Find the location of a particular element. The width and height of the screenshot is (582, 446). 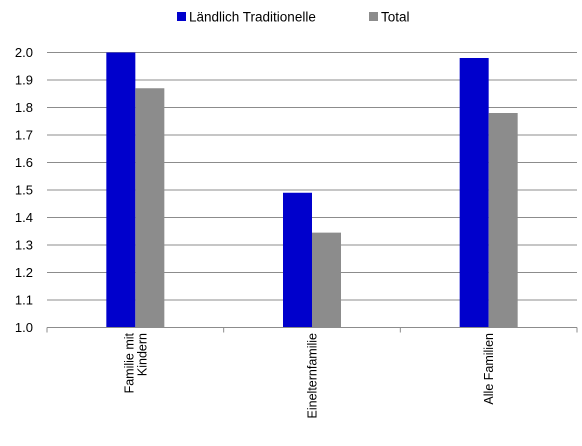

y-tick-label: 1.0 is located at coordinates (24, 327).